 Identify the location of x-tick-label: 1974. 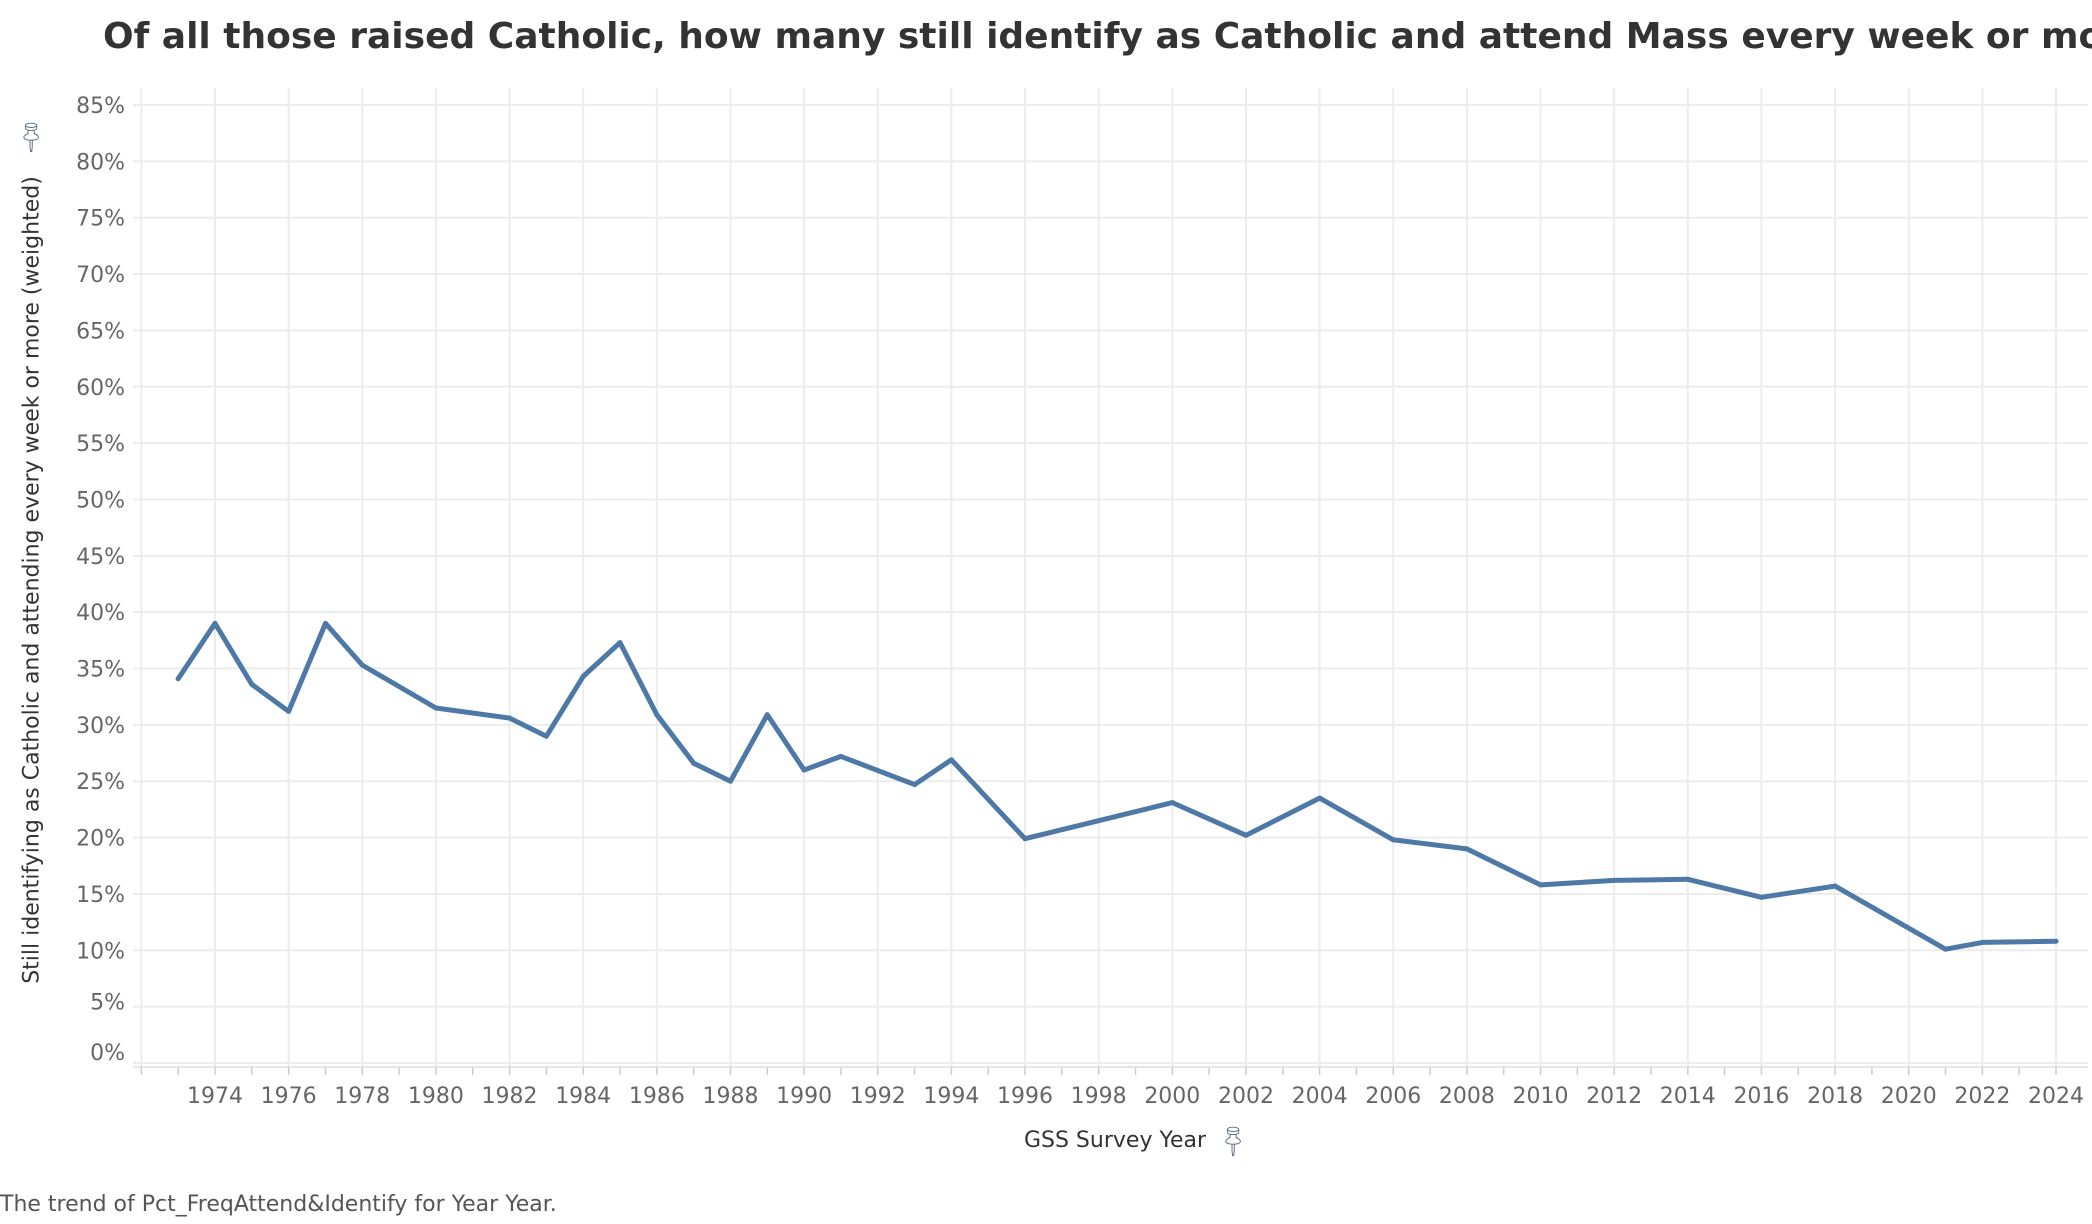
(215, 1096).